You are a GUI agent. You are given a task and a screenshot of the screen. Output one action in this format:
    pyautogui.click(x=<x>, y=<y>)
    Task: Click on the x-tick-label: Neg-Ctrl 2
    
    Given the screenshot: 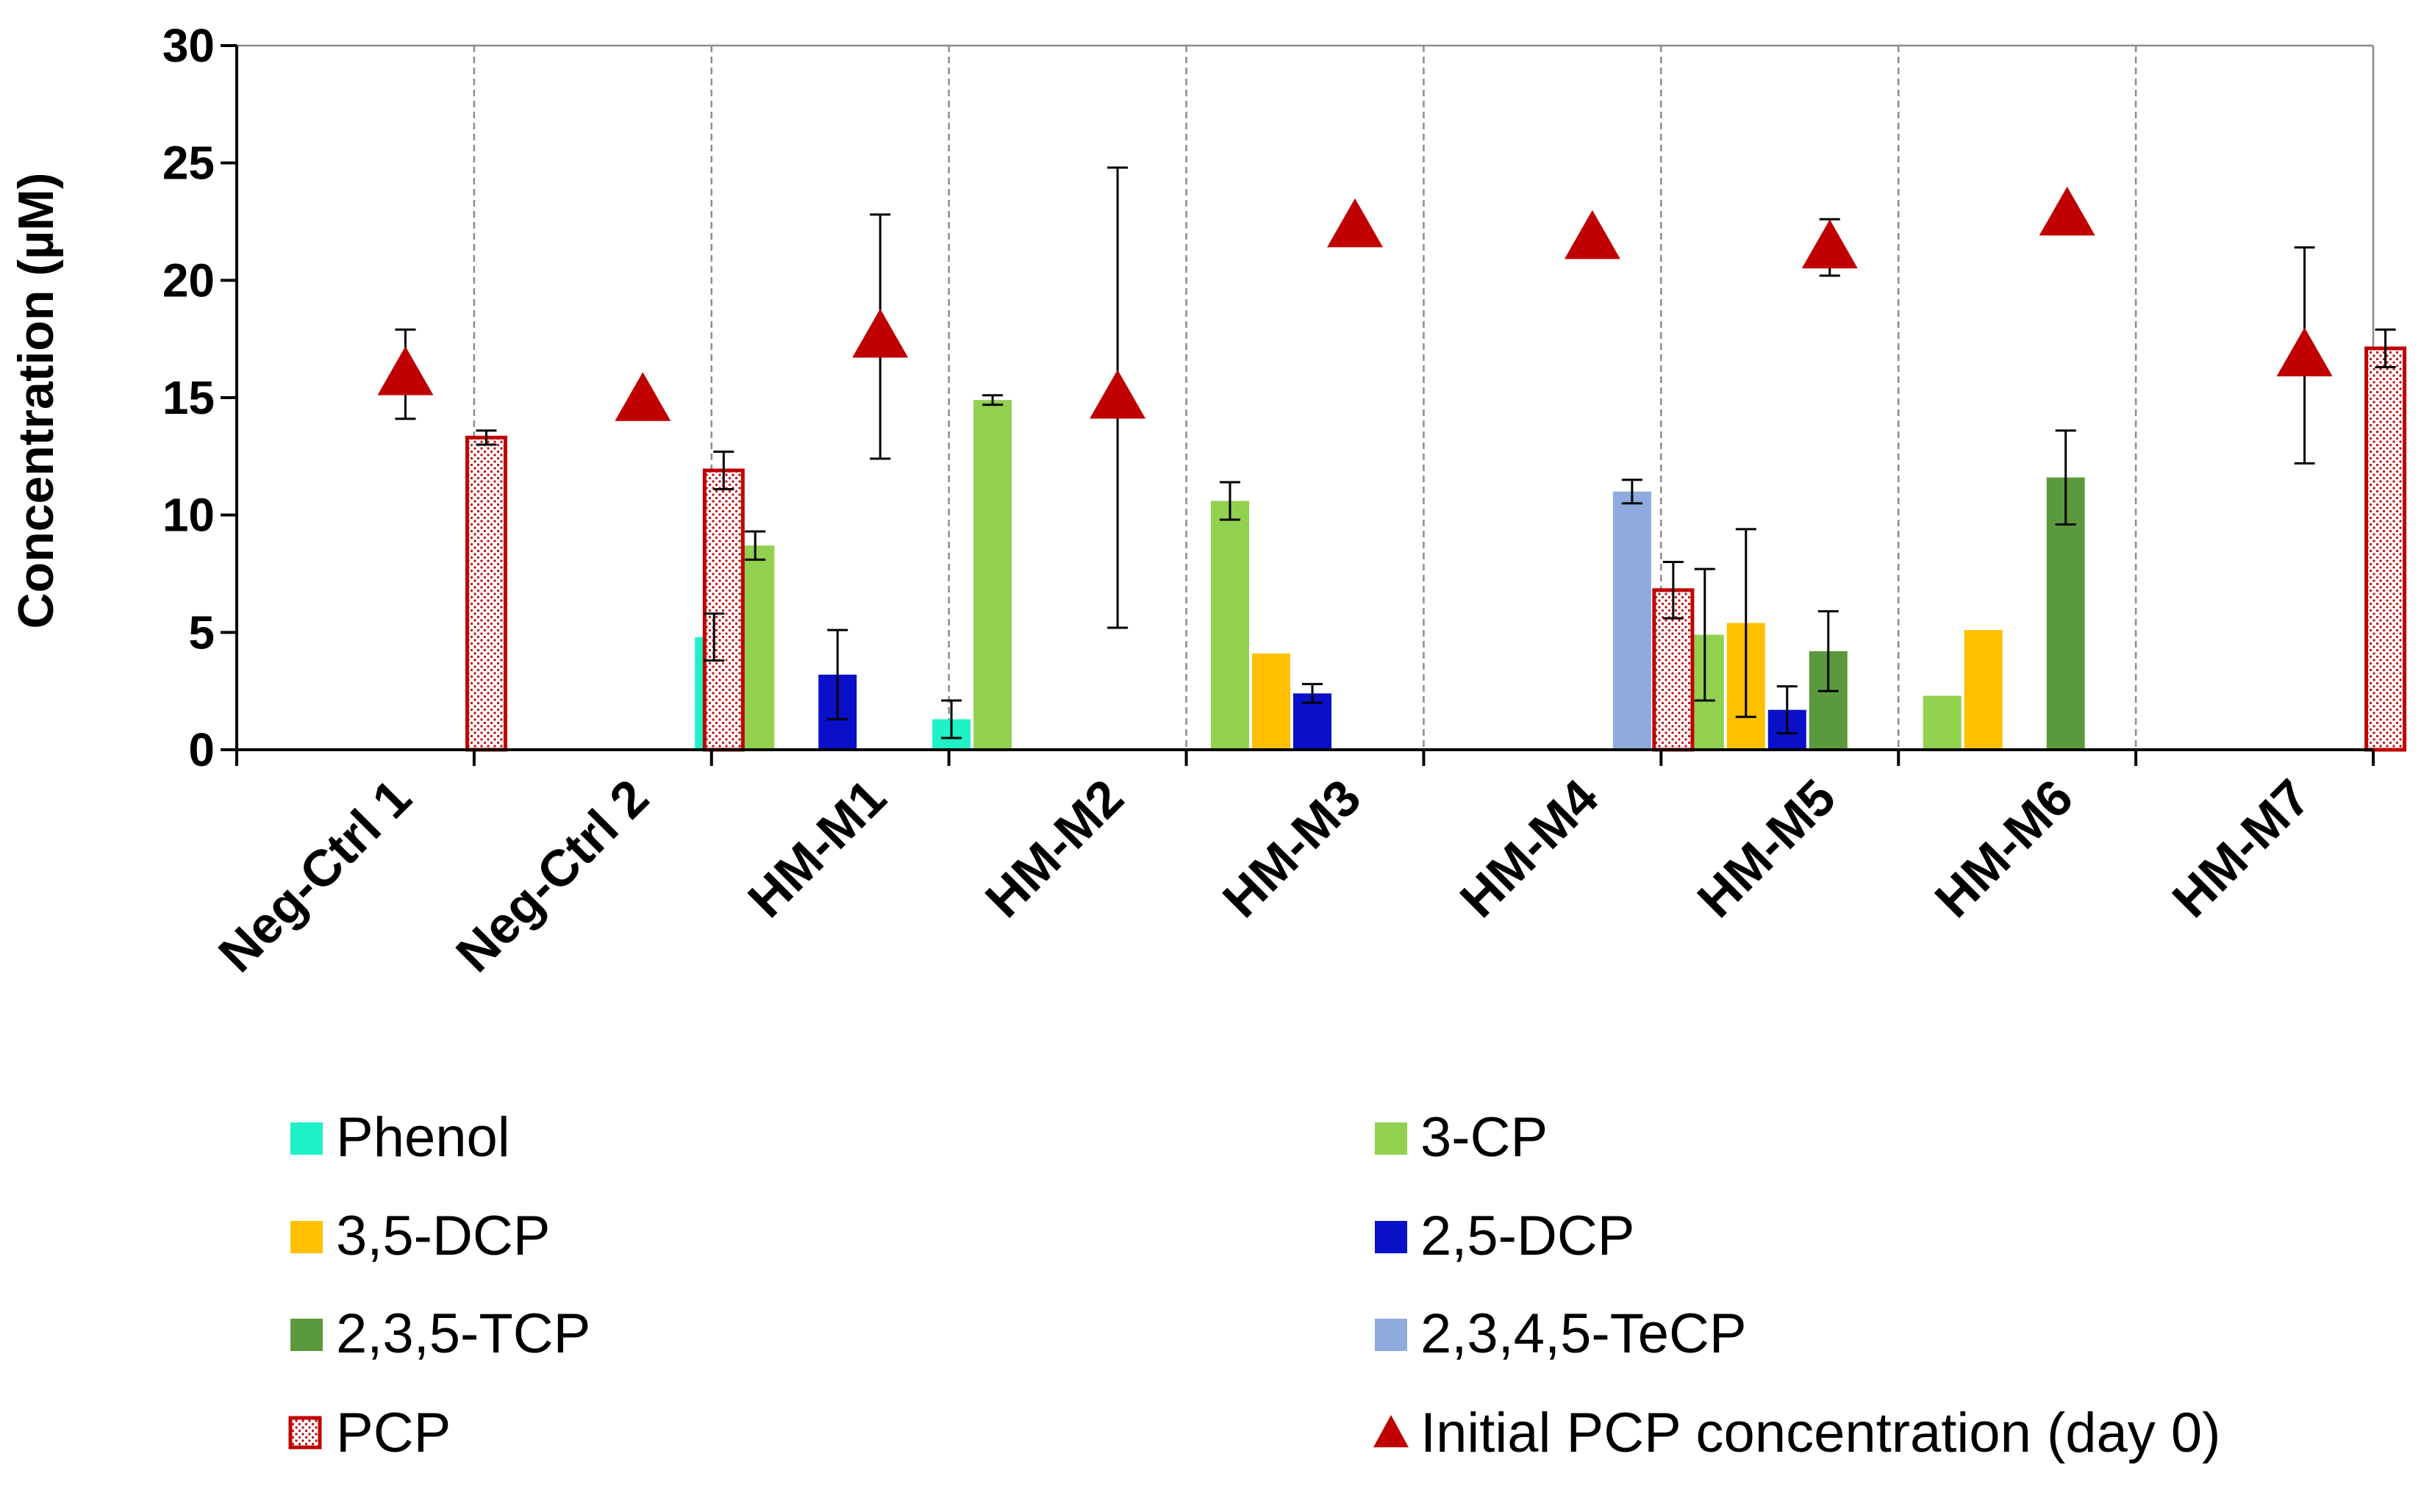 What is the action you would take?
    pyautogui.click(x=552, y=875)
    